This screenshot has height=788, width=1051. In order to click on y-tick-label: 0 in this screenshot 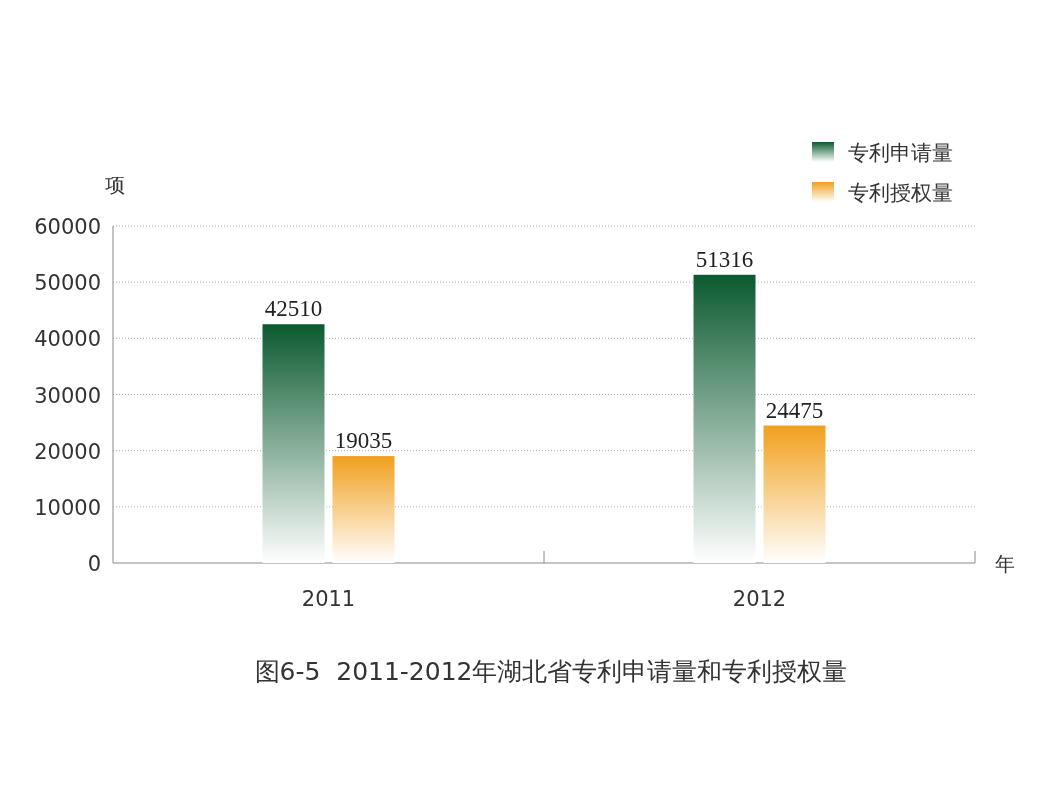, I will do `click(94, 564)`.